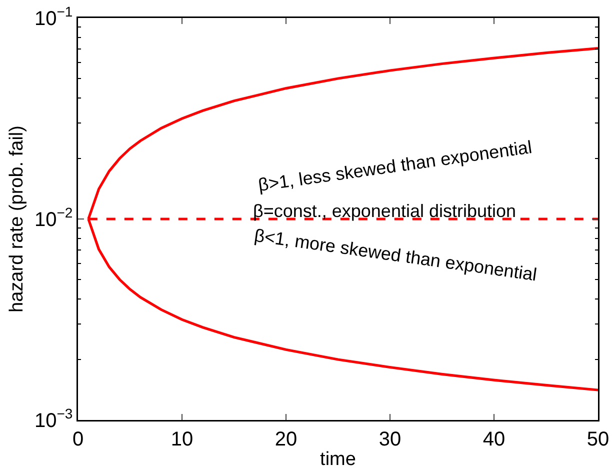  I want to click on x-tick-label: 40, so click(494, 439).